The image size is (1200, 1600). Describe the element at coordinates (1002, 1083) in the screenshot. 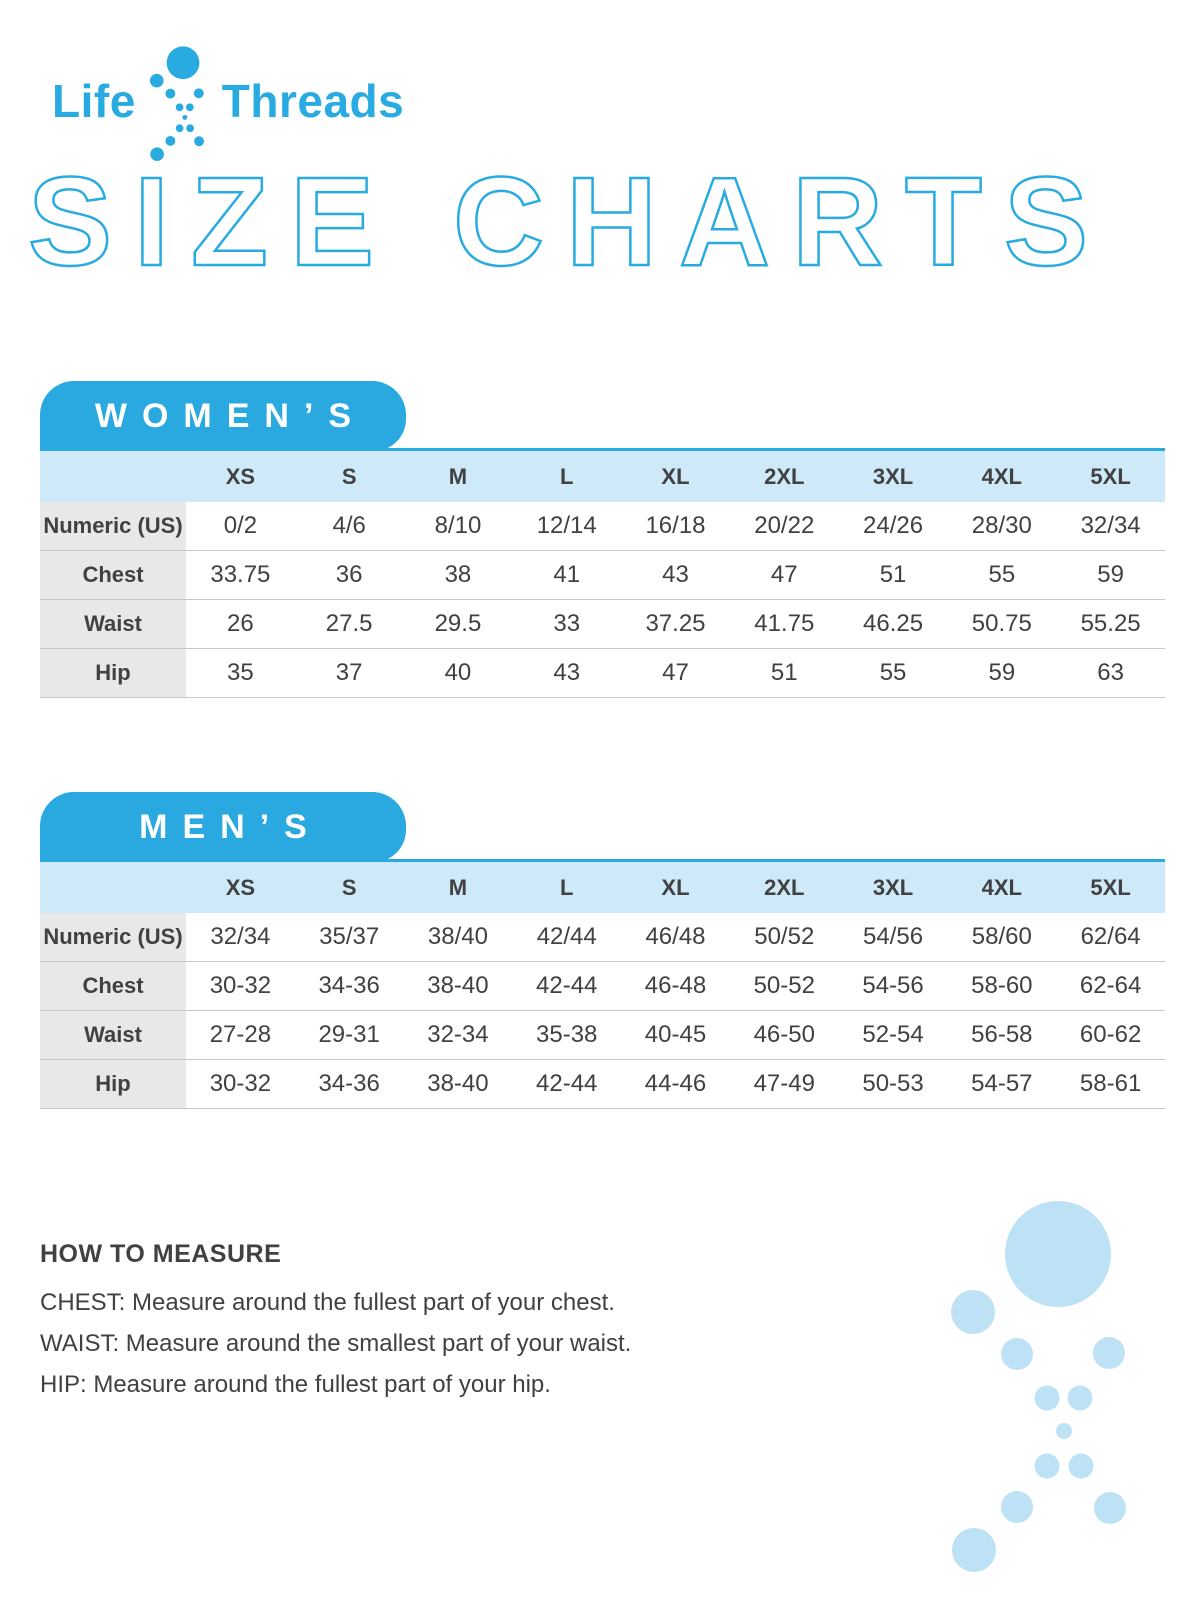

I see `measurement-value: 54-57` at that location.